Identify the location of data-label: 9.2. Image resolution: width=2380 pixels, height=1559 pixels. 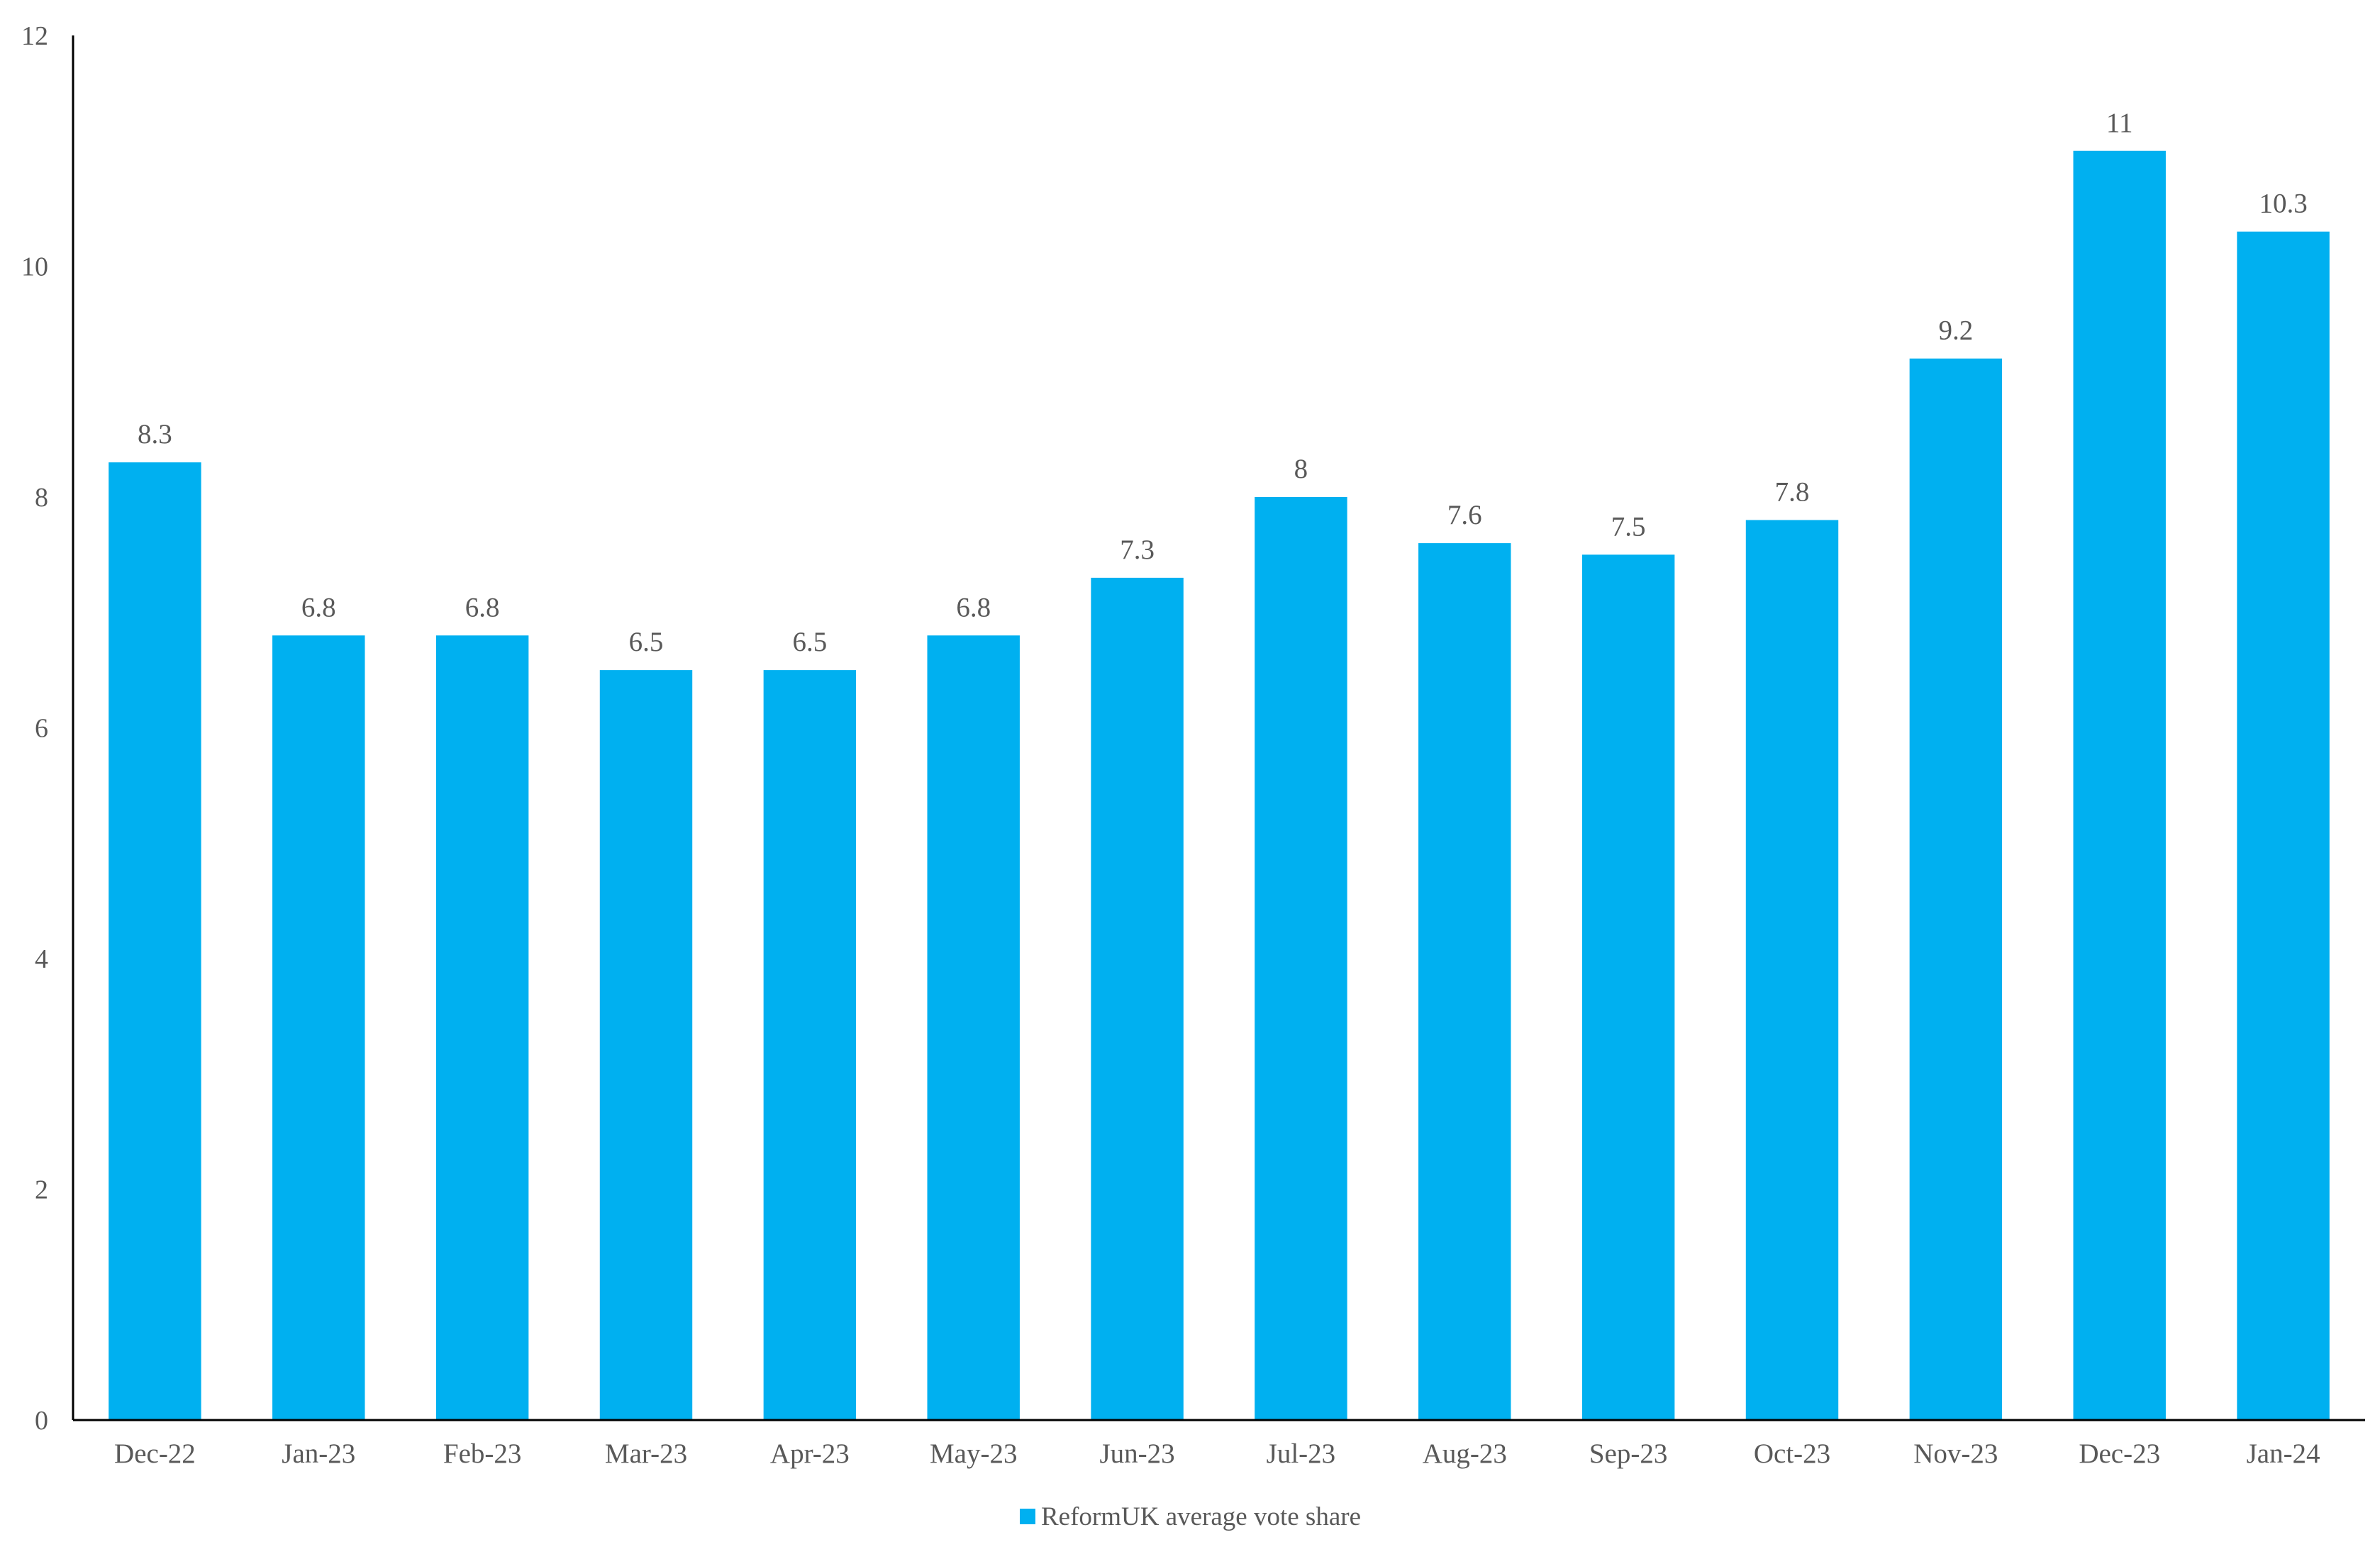
(1956, 330).